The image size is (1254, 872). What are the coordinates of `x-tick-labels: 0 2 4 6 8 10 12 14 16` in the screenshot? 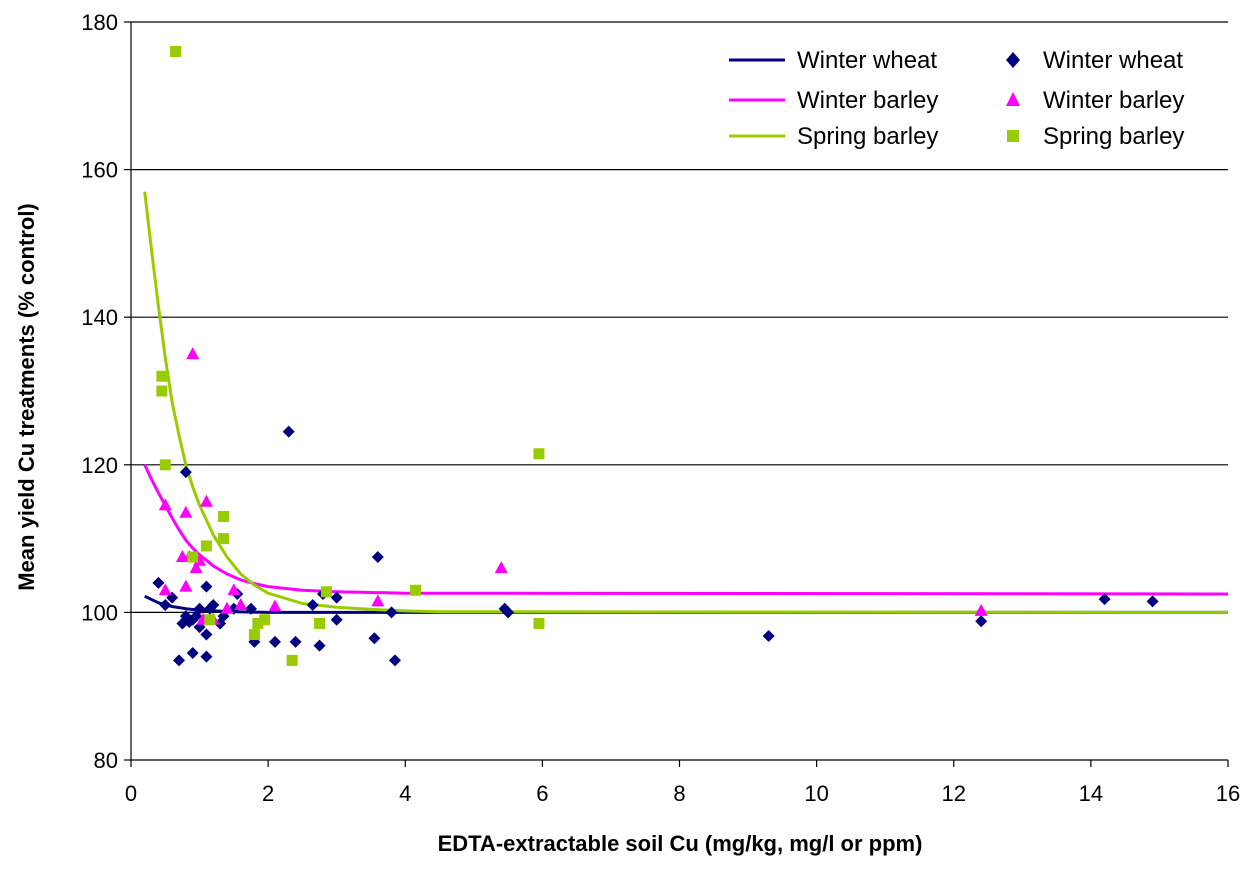 It's located at (682, 793).